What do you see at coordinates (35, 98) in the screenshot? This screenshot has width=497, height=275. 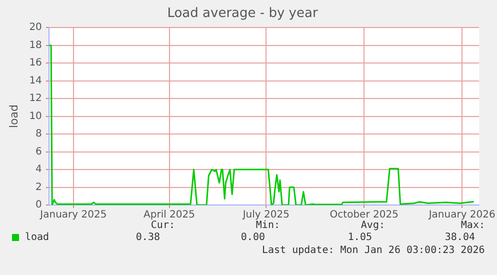 I see `y-tick-label: 12` at bounding box center [35, 98].